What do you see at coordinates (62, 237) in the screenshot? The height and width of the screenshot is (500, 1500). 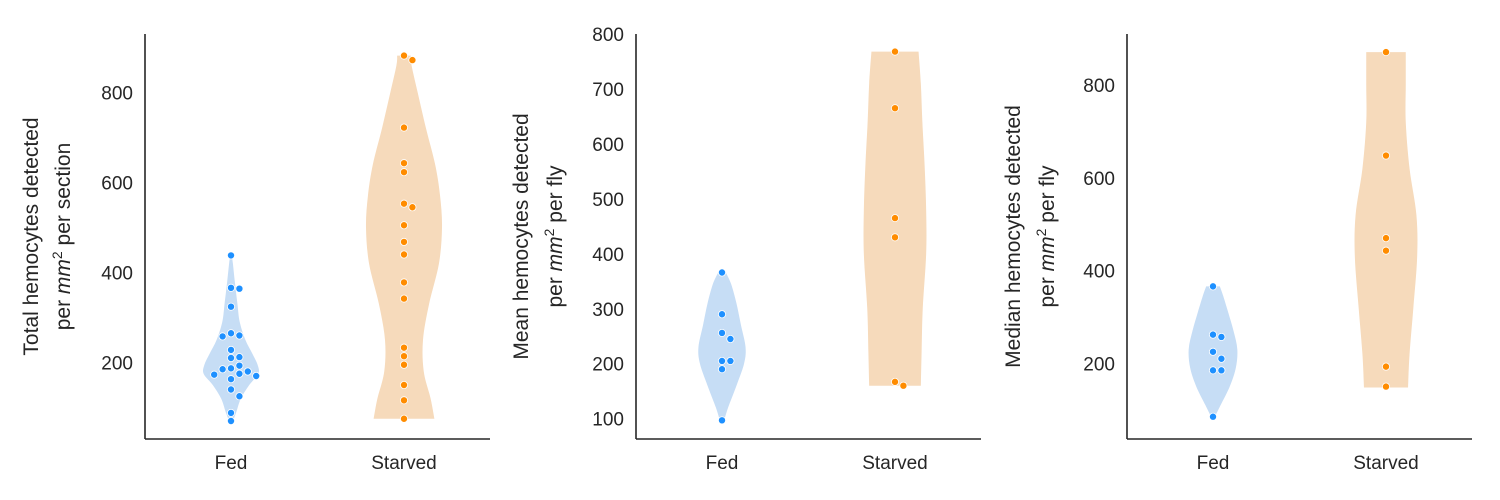 I see `y-axis-title-line2: per mm2 per section` at bounding box center [62, 237].